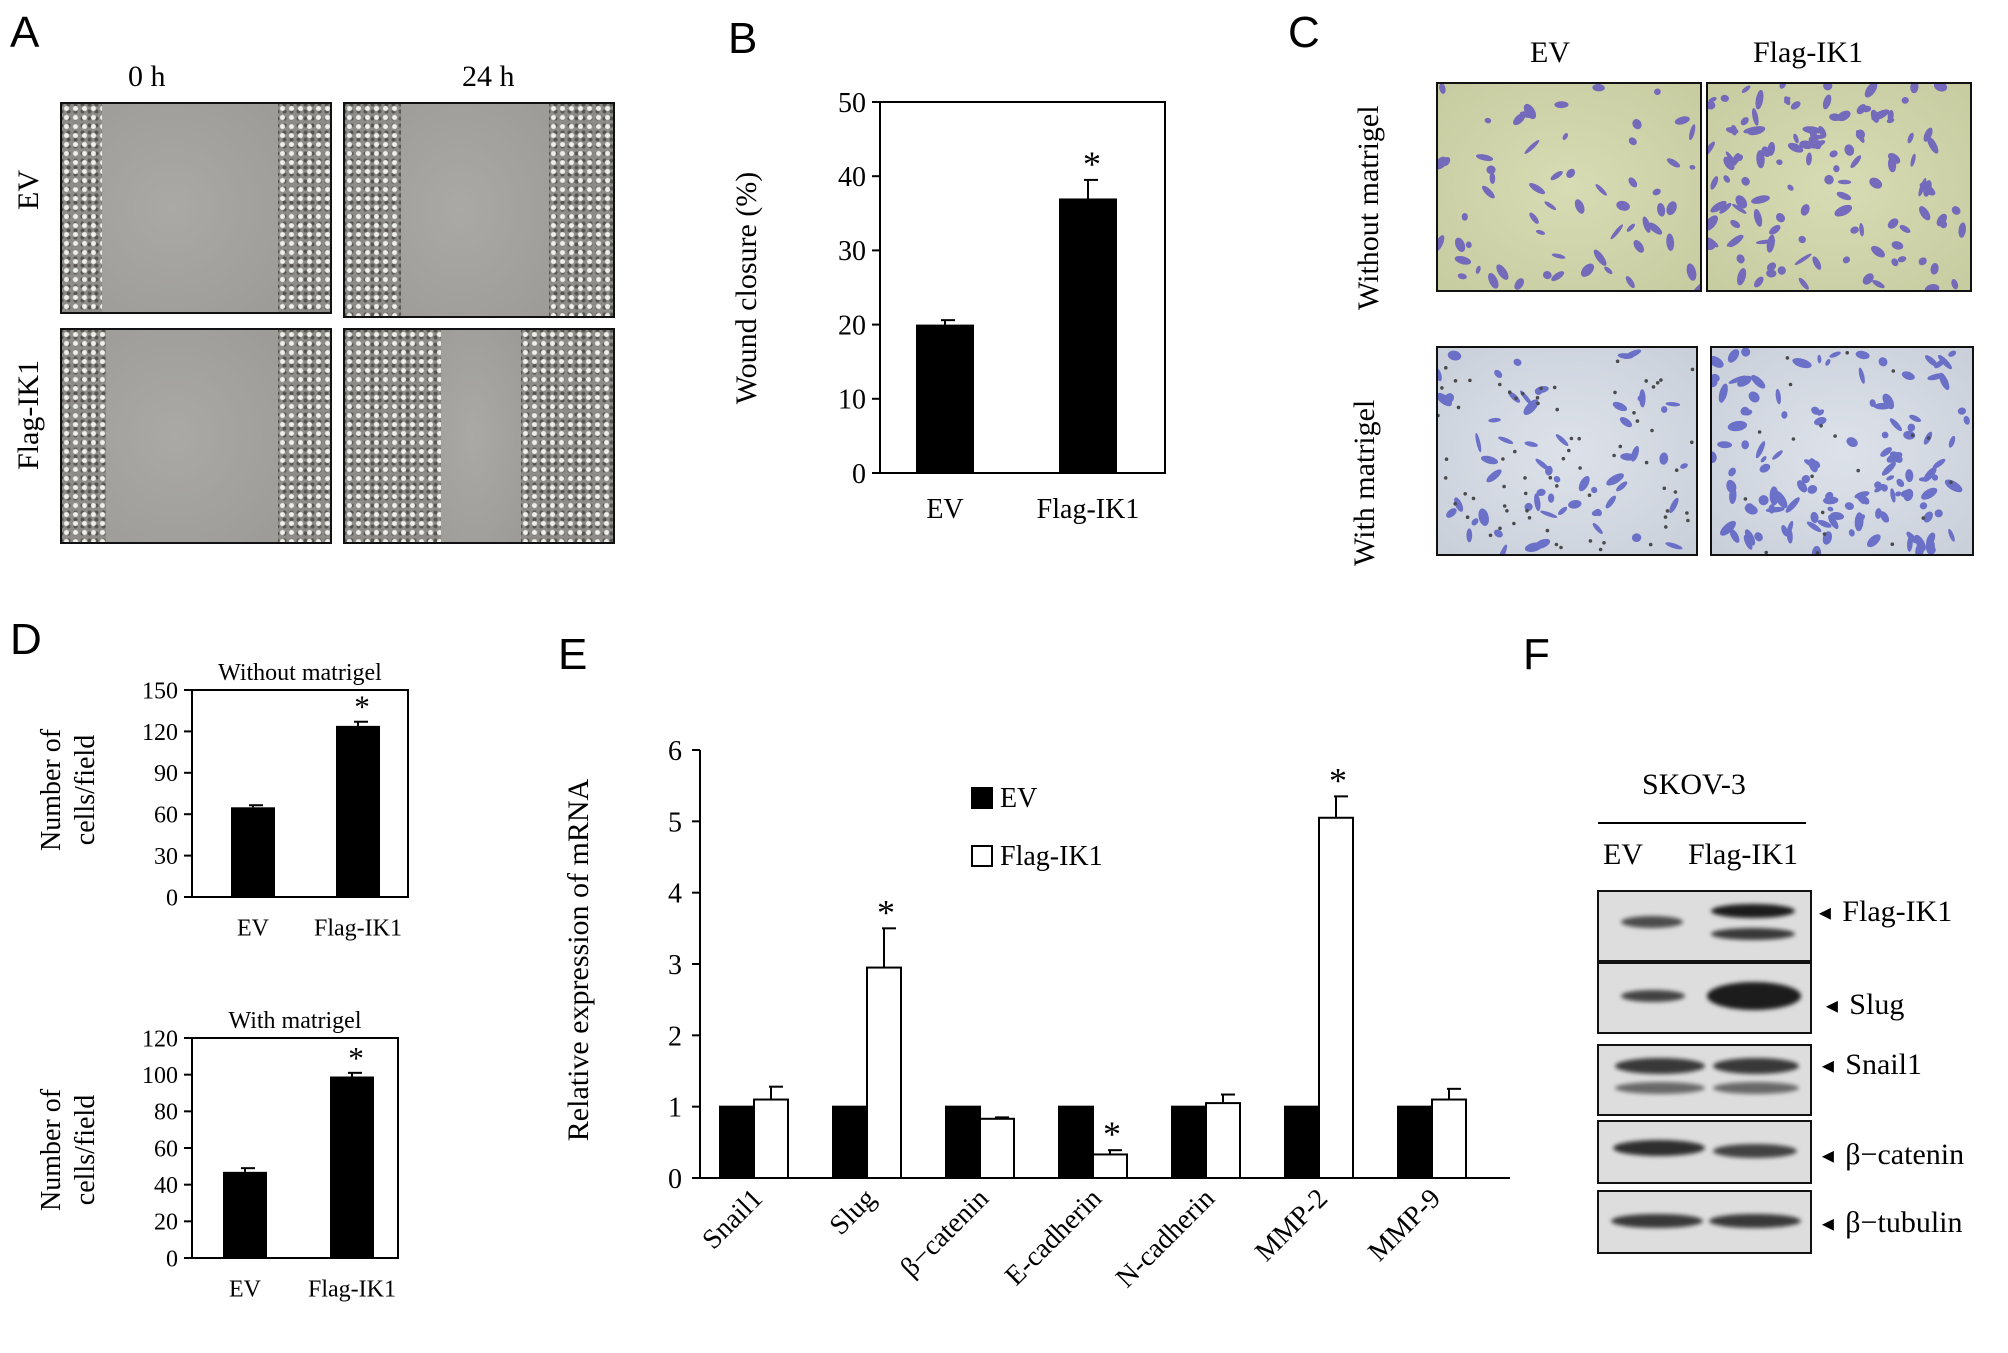  Describe the element at coordinates (1897, 911) in the screenshot. I see `band-label-text: Flag-IK1` at that location.